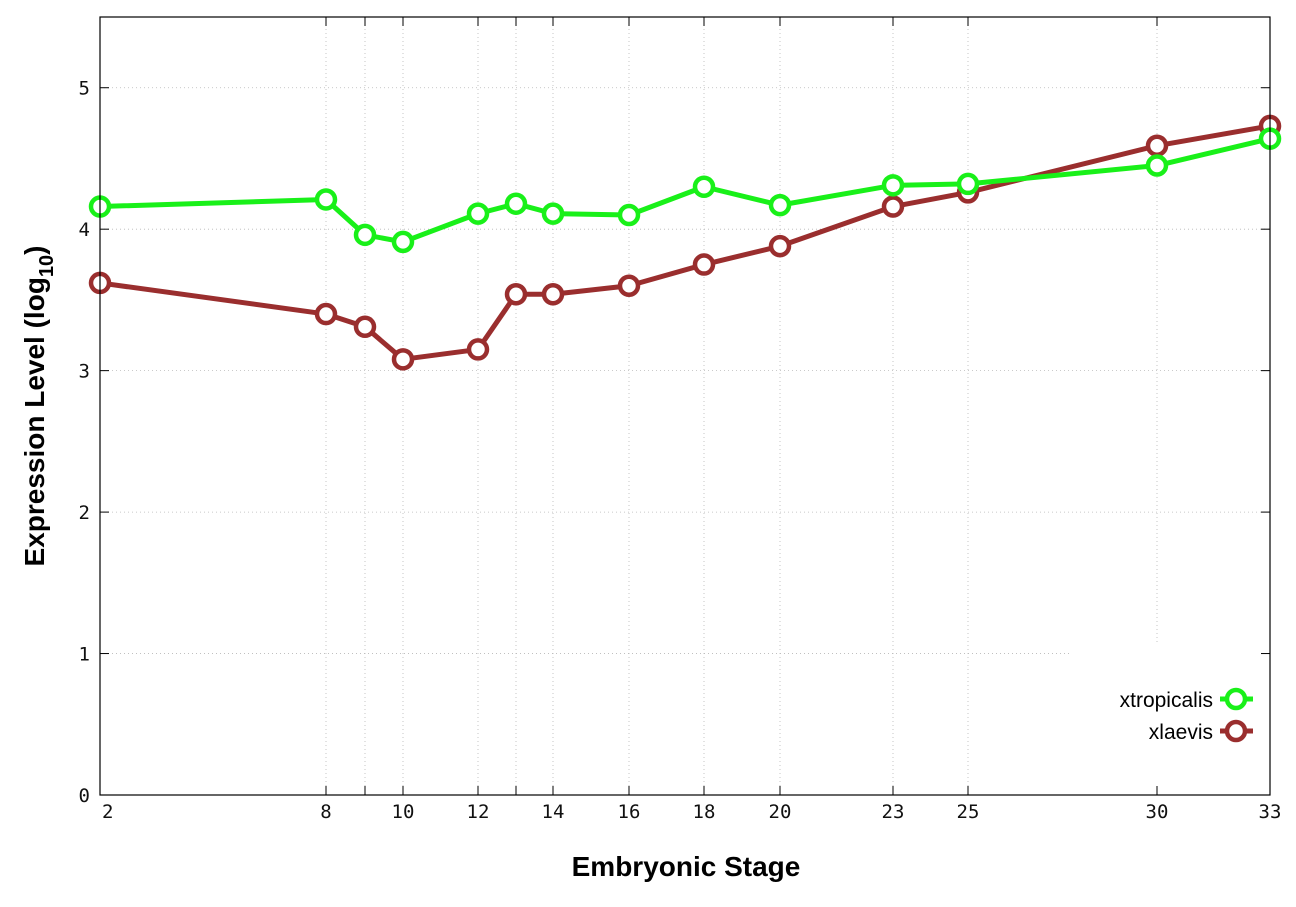  I want to click on legend-label: xlaevis, so click(1181, 732).